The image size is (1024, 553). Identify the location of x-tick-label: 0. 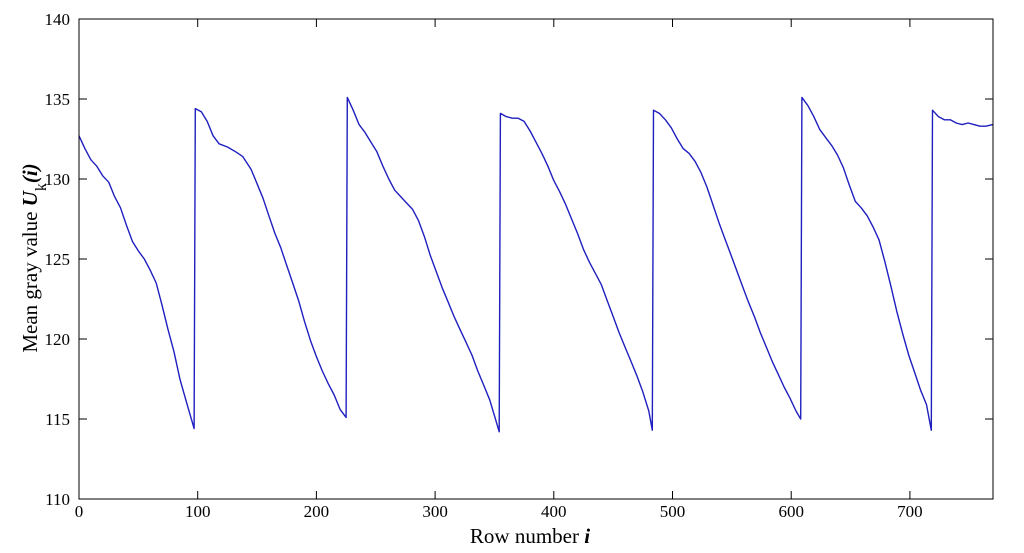
(79, 511).